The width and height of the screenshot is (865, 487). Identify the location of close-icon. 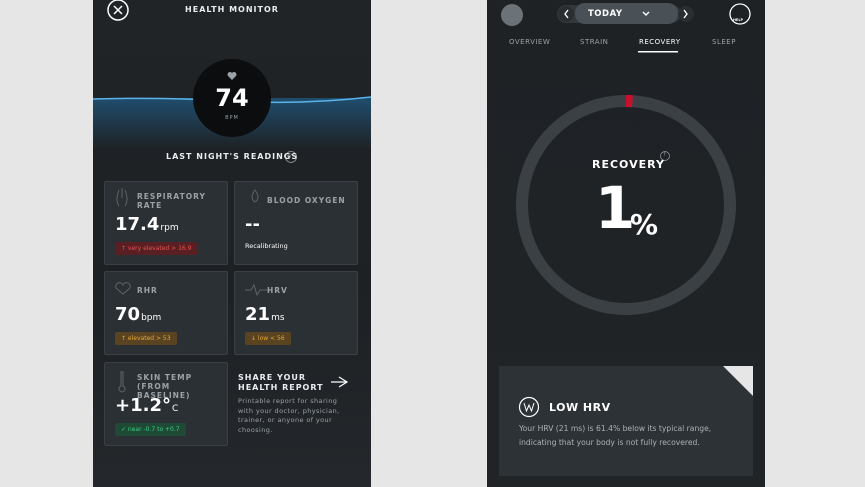
(118, 10).